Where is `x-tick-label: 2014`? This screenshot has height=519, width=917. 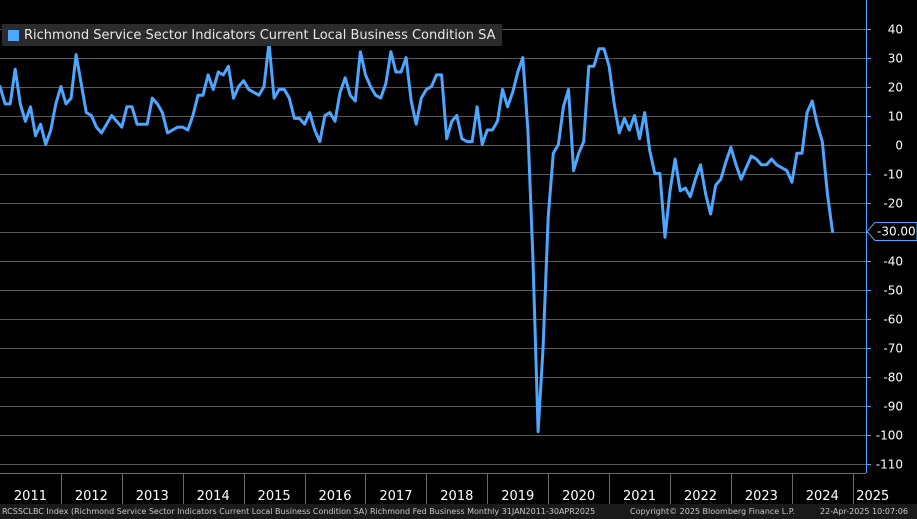 x-tick-label: 2014 is located at coordinates (213, 496).